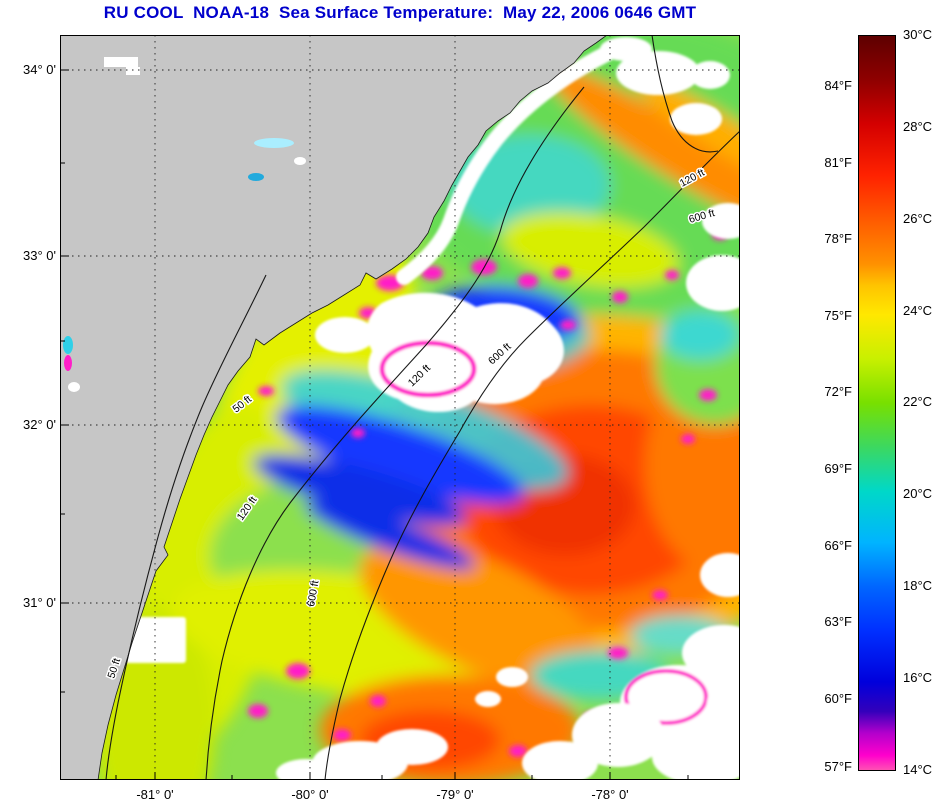  Describe the element at coordinates (918, 585) in the screenshot. I see `colorbar-c-label: 18°C` at that location.